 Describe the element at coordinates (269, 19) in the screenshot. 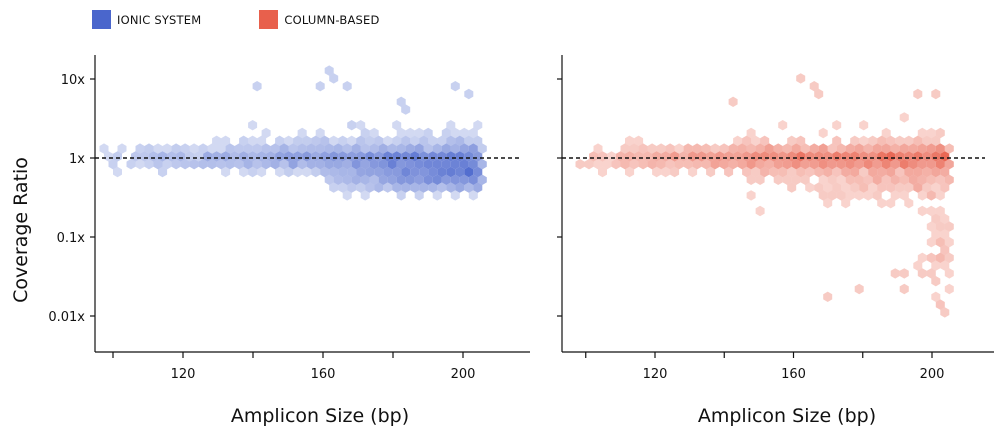

I see `legend-swatch-column` at that location.